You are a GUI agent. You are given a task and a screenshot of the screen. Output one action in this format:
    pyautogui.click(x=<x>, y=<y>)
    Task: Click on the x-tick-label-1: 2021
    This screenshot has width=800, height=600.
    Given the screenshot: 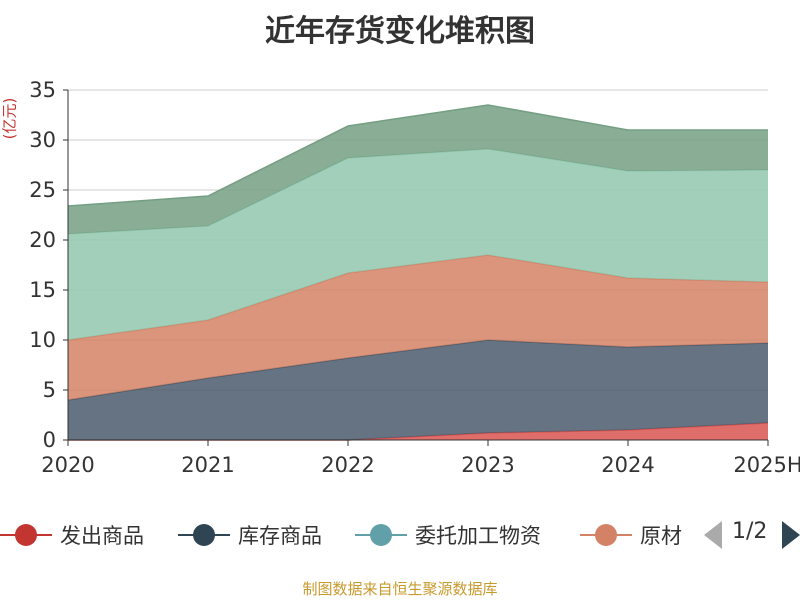 What is the action you would take?
    pyautogui.click(x=207, y=465)
    